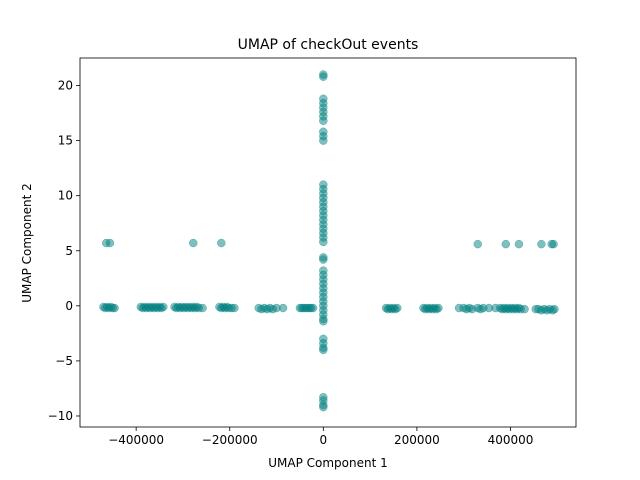 The height and width of the screenshot is (480, 640). I want to click on x-tick-label: −400000, so click(136, 440).